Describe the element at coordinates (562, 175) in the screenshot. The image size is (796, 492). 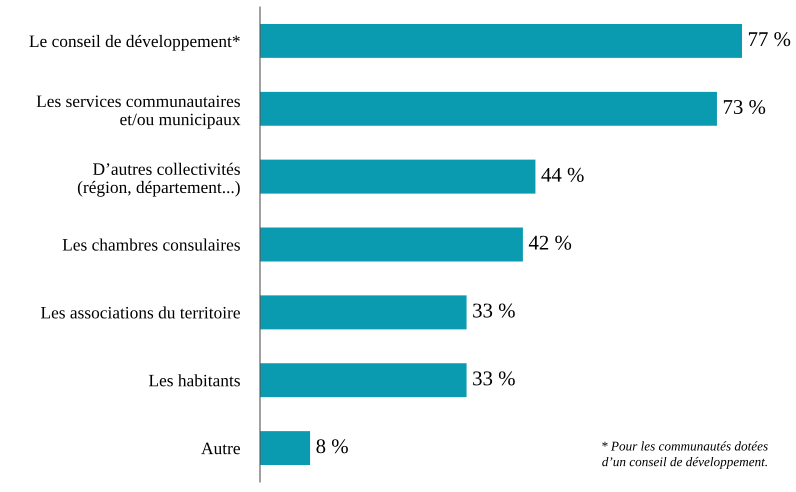
I see `data-label: 44 %` at that location.